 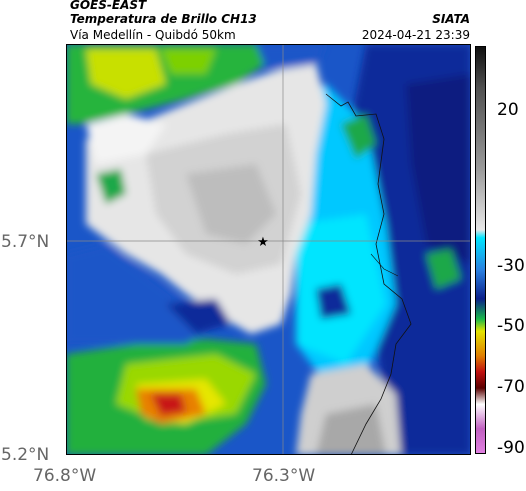 I want to click on colorbar, so click(x=480, y=250).